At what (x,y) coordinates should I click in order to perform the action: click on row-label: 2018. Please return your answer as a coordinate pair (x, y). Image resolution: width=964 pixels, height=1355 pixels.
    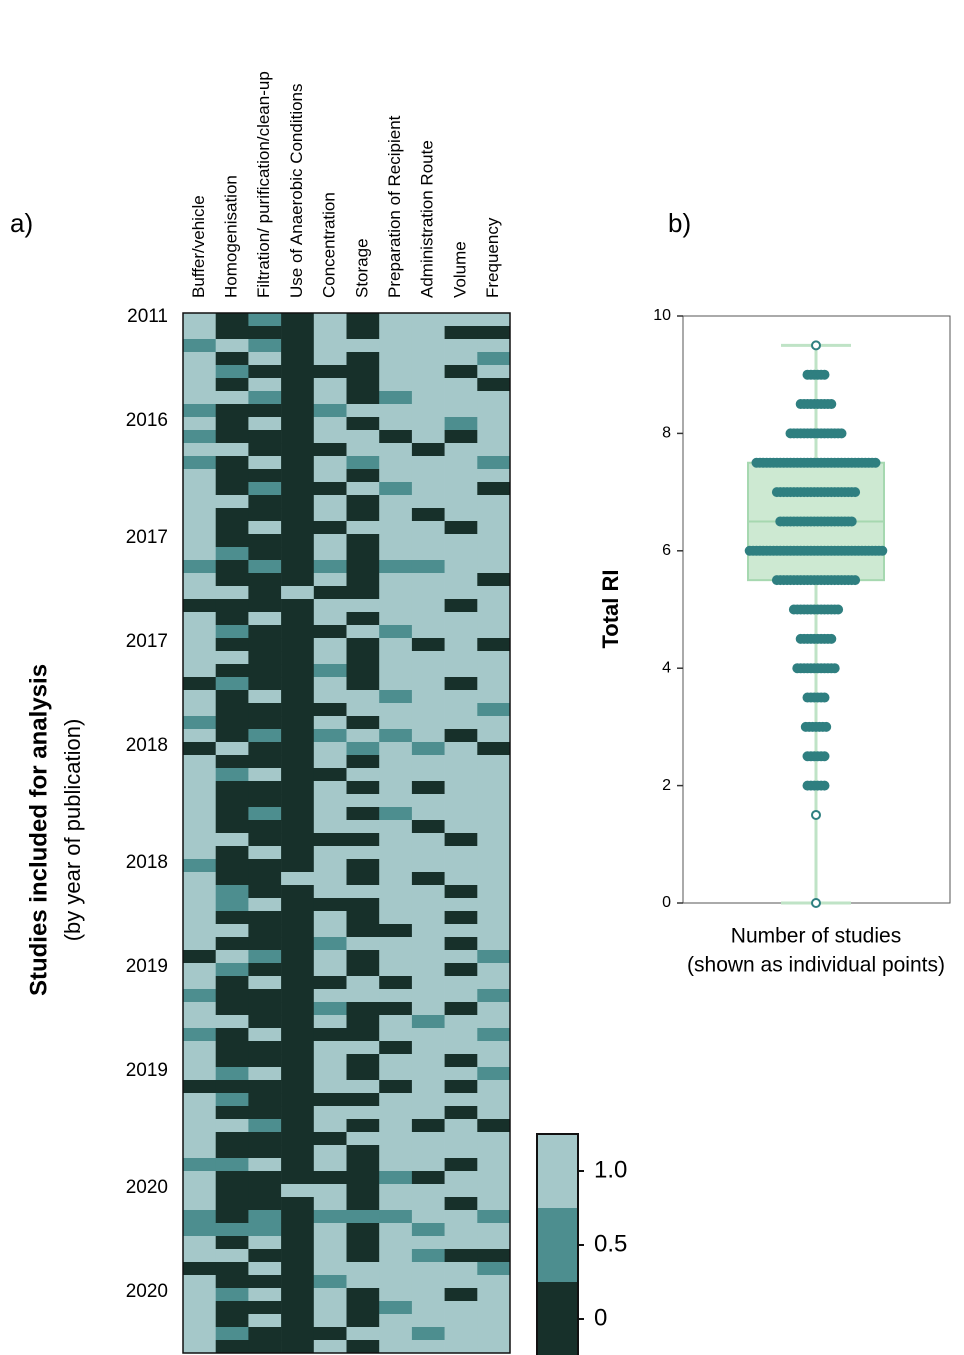
    Looking at the image, I should click on (147, 745).